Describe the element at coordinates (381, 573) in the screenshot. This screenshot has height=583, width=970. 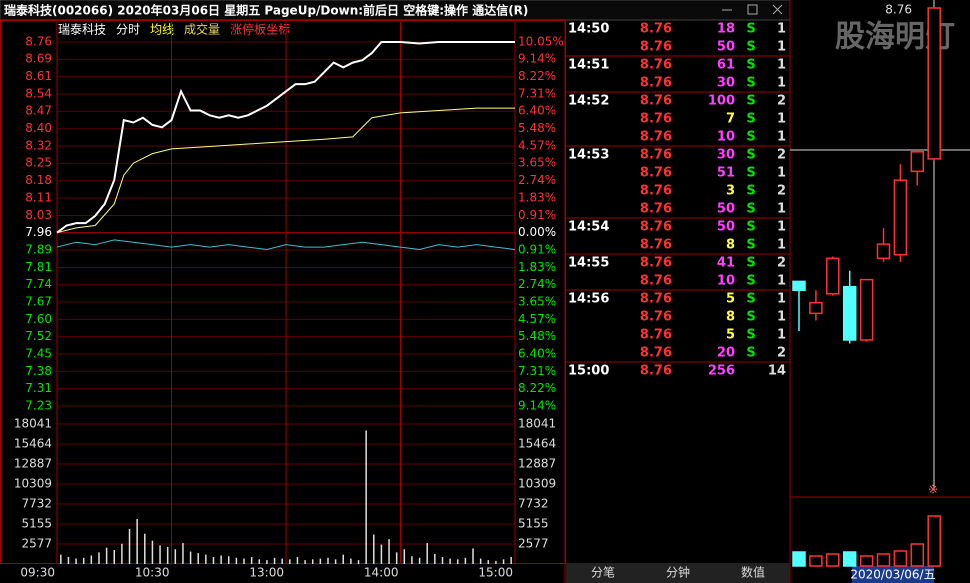
I see `time-tick-label: 14:00` at that location.